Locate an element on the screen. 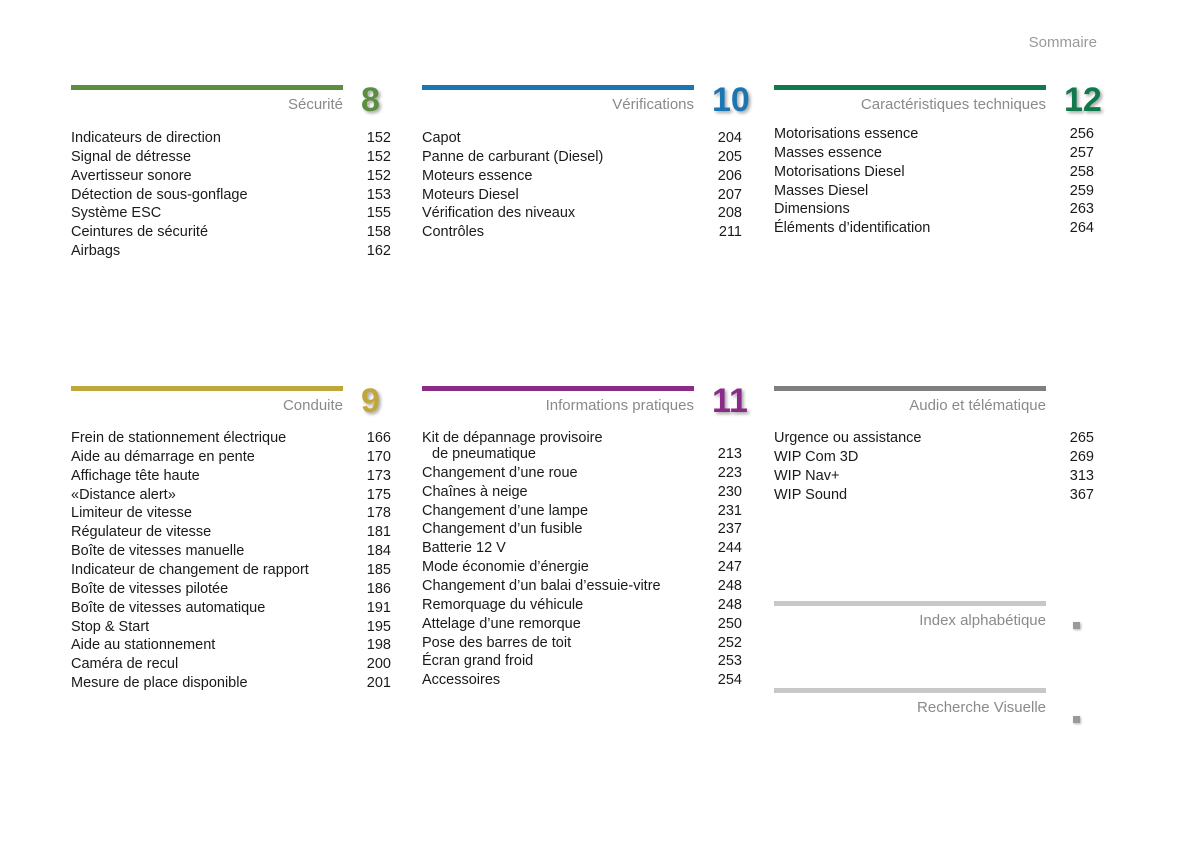 The image size is (1191, 845). entry-label: Caméra de recul is located at coordinates (125, 664).